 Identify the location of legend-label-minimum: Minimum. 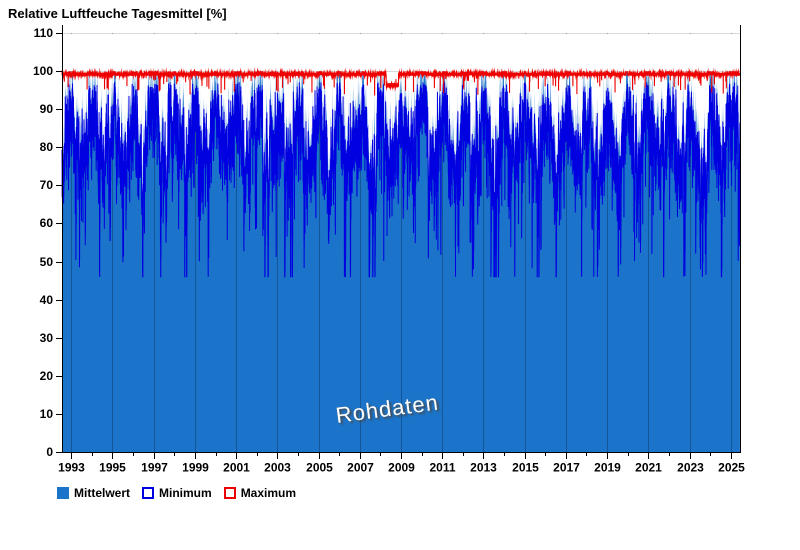
(185, 493).